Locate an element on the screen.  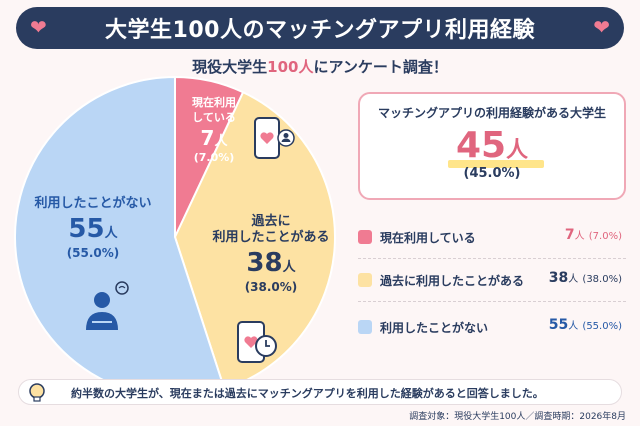
callout-value: 45 is located at coordinates (481, 145).